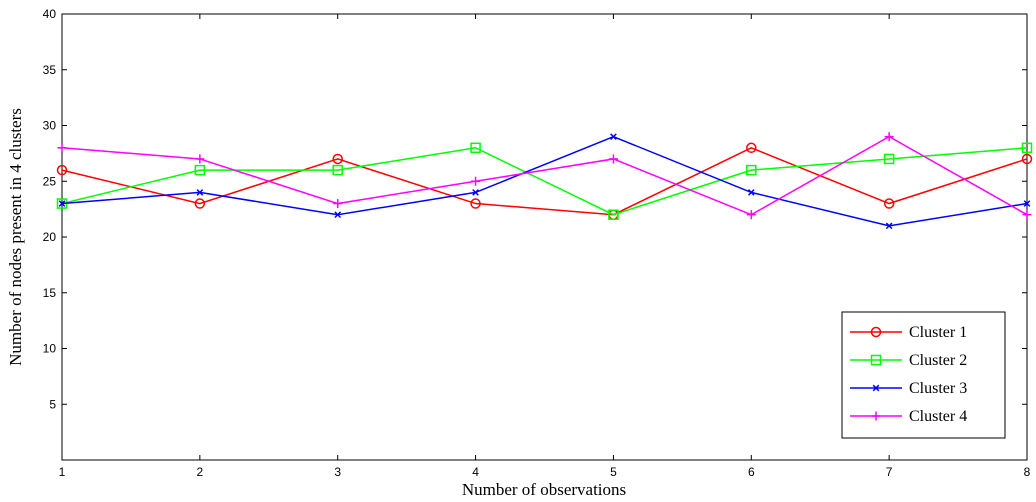  Describe the element at coordinates (62, 472) in the screenshot. I see `x-tick-label: 1` at that location.